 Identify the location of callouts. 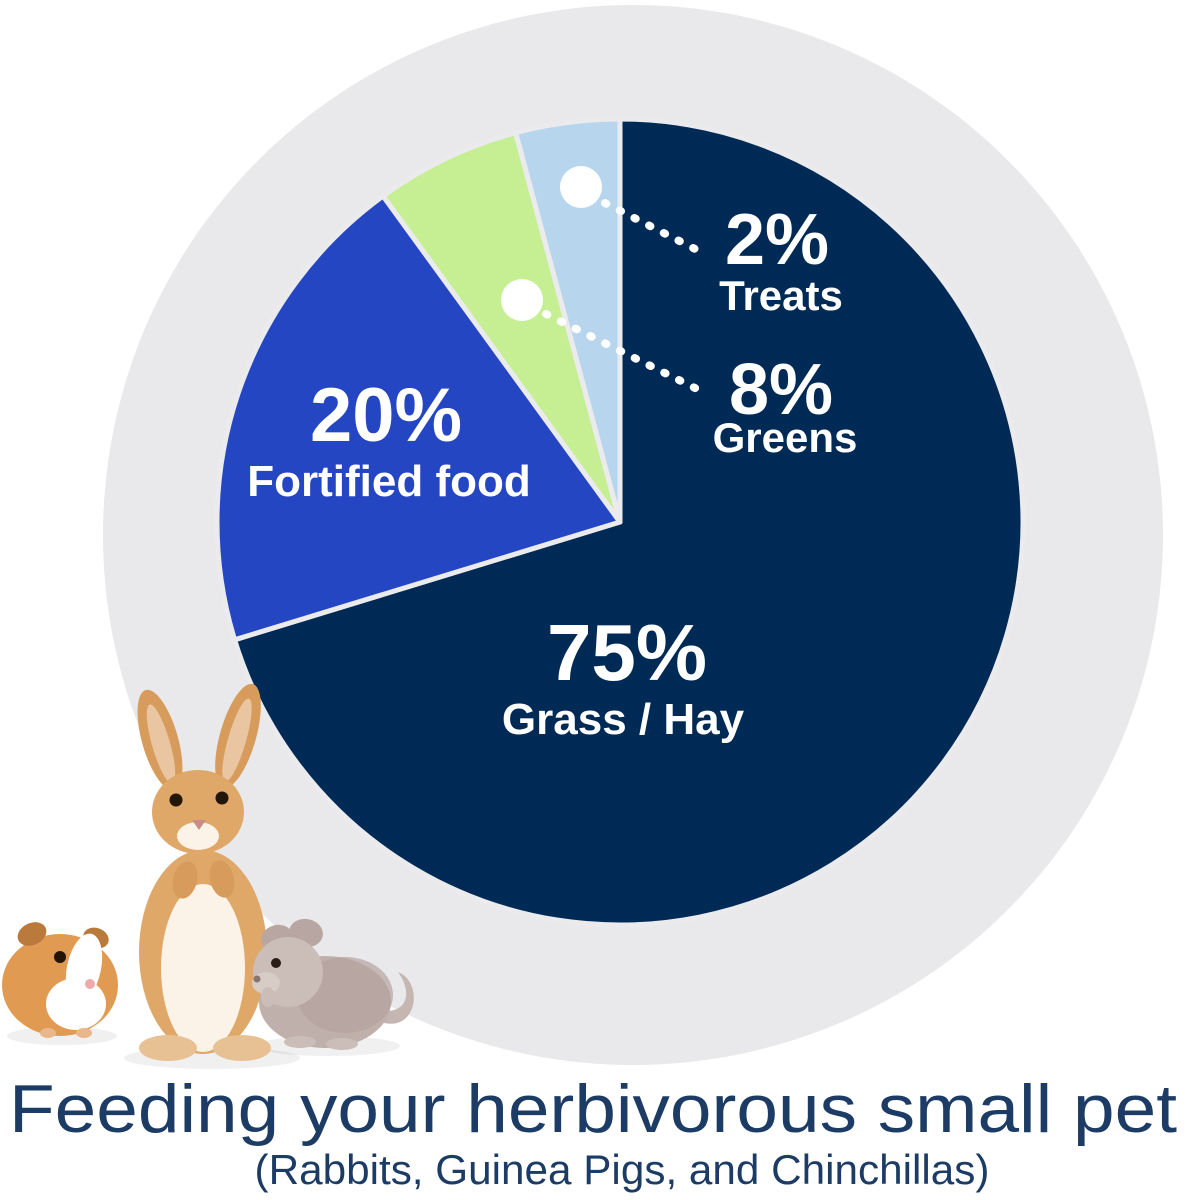
(601, 279).